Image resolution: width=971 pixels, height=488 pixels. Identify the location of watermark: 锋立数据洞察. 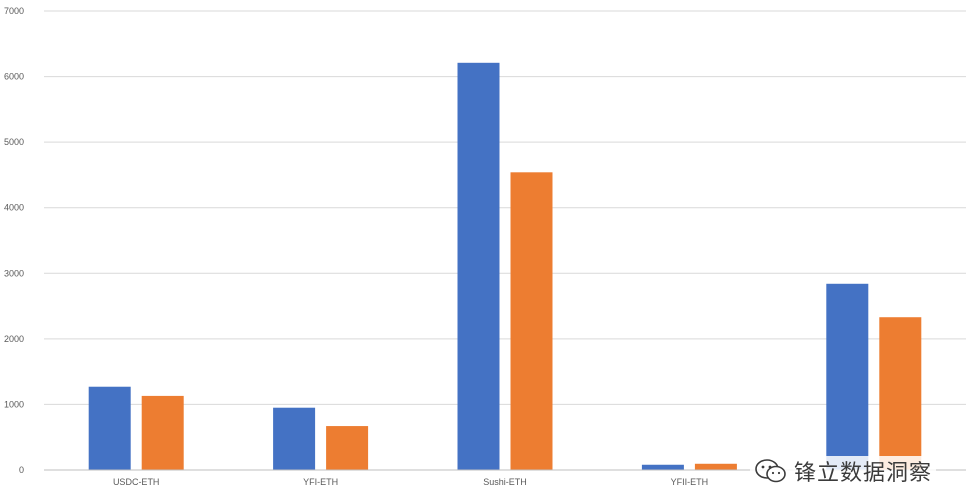
(843, 471).